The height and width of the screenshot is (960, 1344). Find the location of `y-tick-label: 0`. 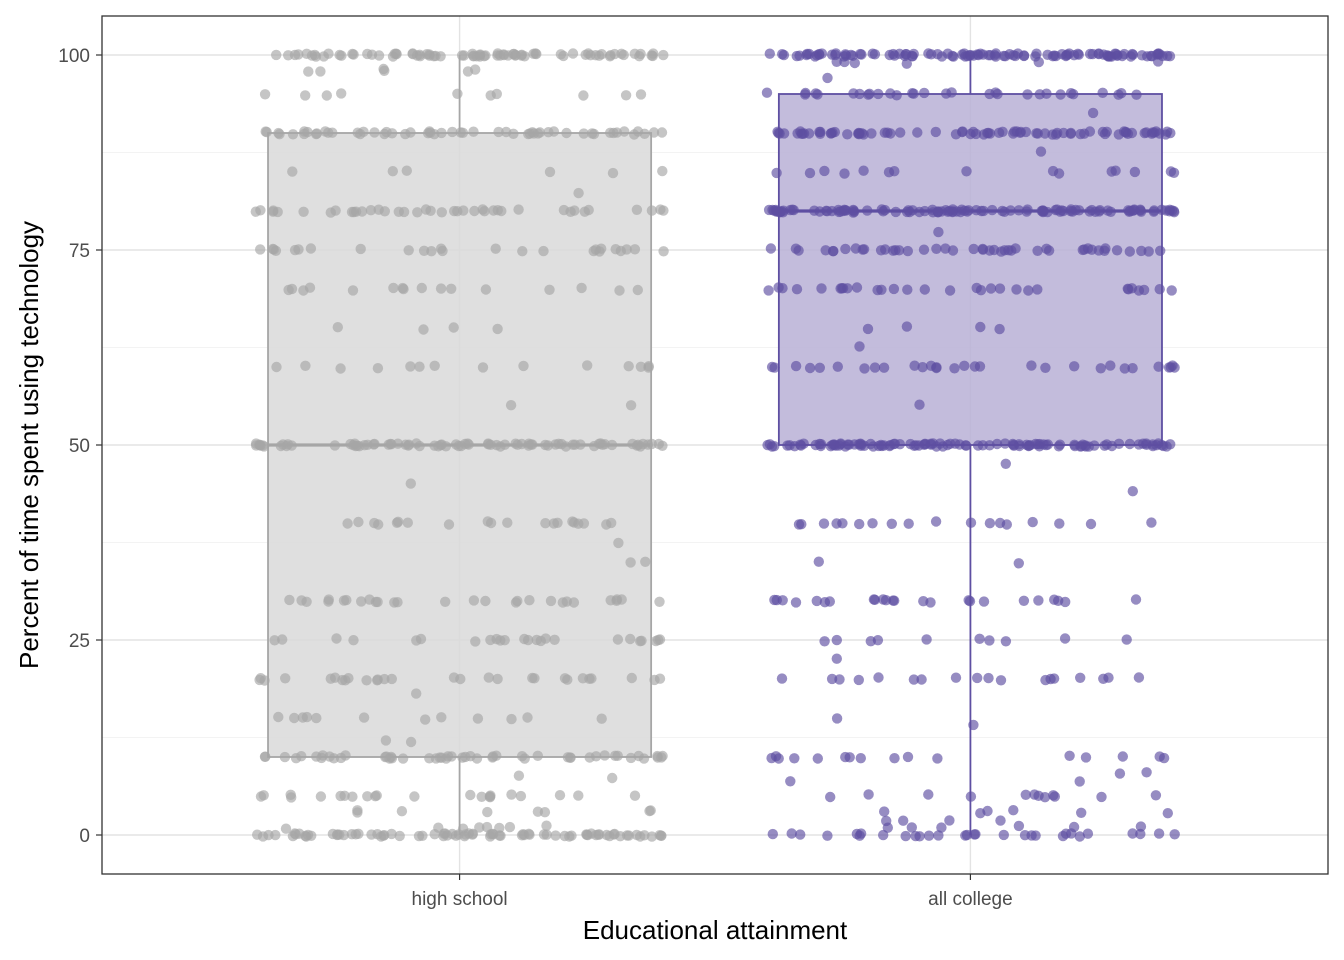

y-tick-label: 0 is located at coordinates (84, 836).